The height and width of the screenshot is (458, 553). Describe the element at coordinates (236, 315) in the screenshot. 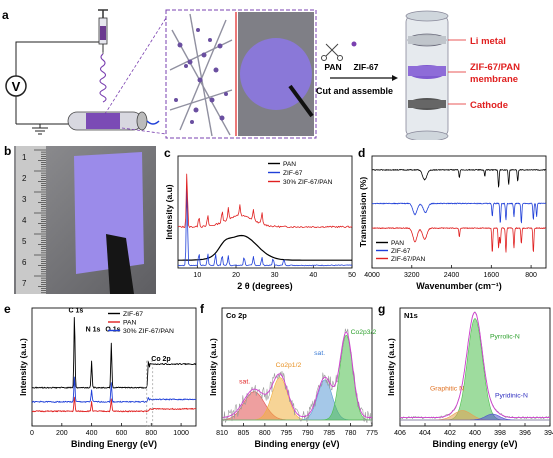

I see `panel-inner-title: Co 2p` at that location.